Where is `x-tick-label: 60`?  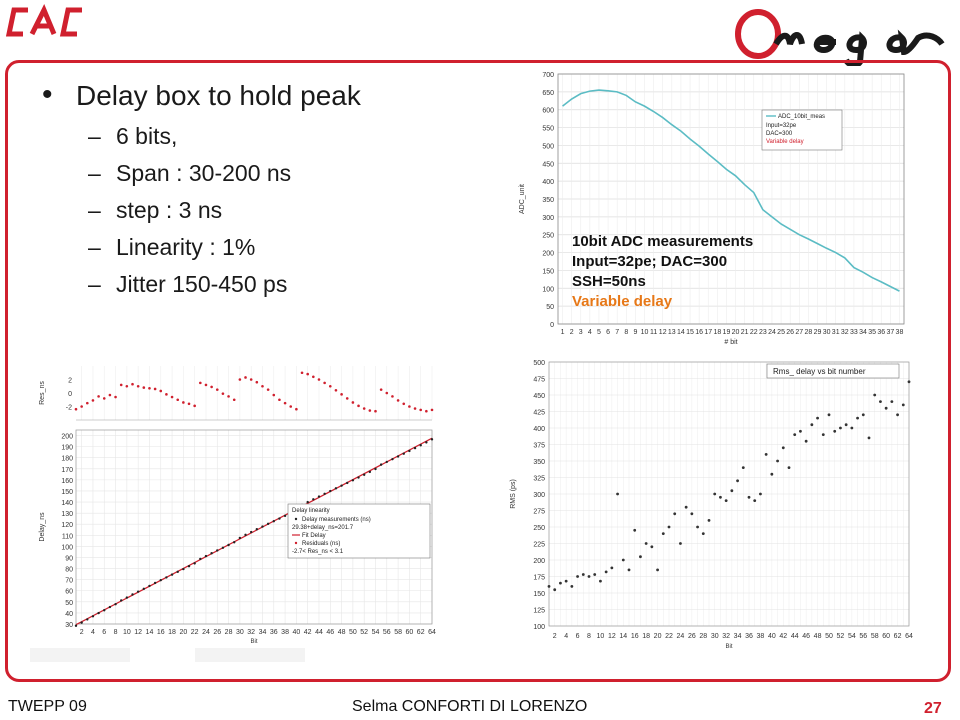 x-tick-label: 60 is located at coordinates (886, 636).